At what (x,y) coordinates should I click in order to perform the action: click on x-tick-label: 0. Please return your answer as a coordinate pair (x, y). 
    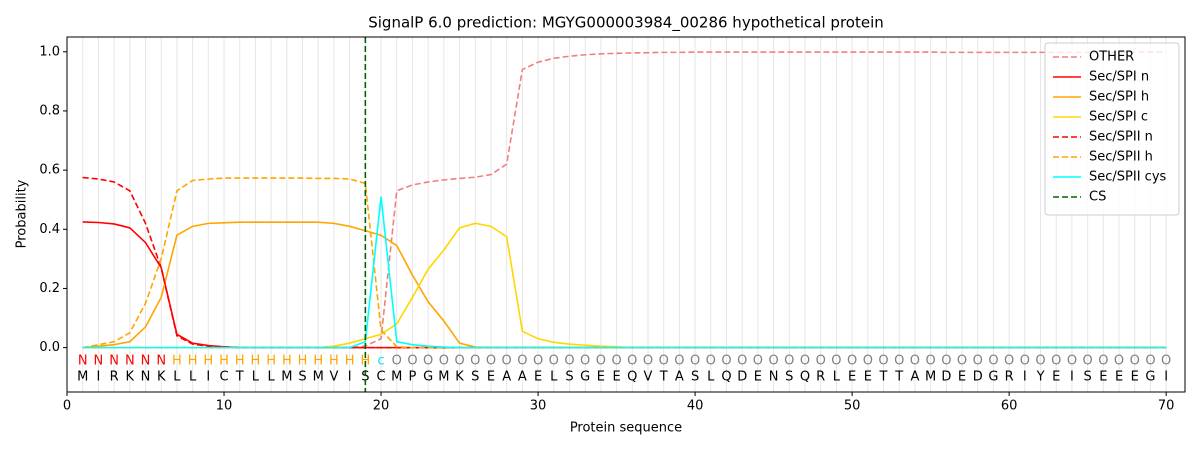
    Looking at the image, I should click on (67, 406).